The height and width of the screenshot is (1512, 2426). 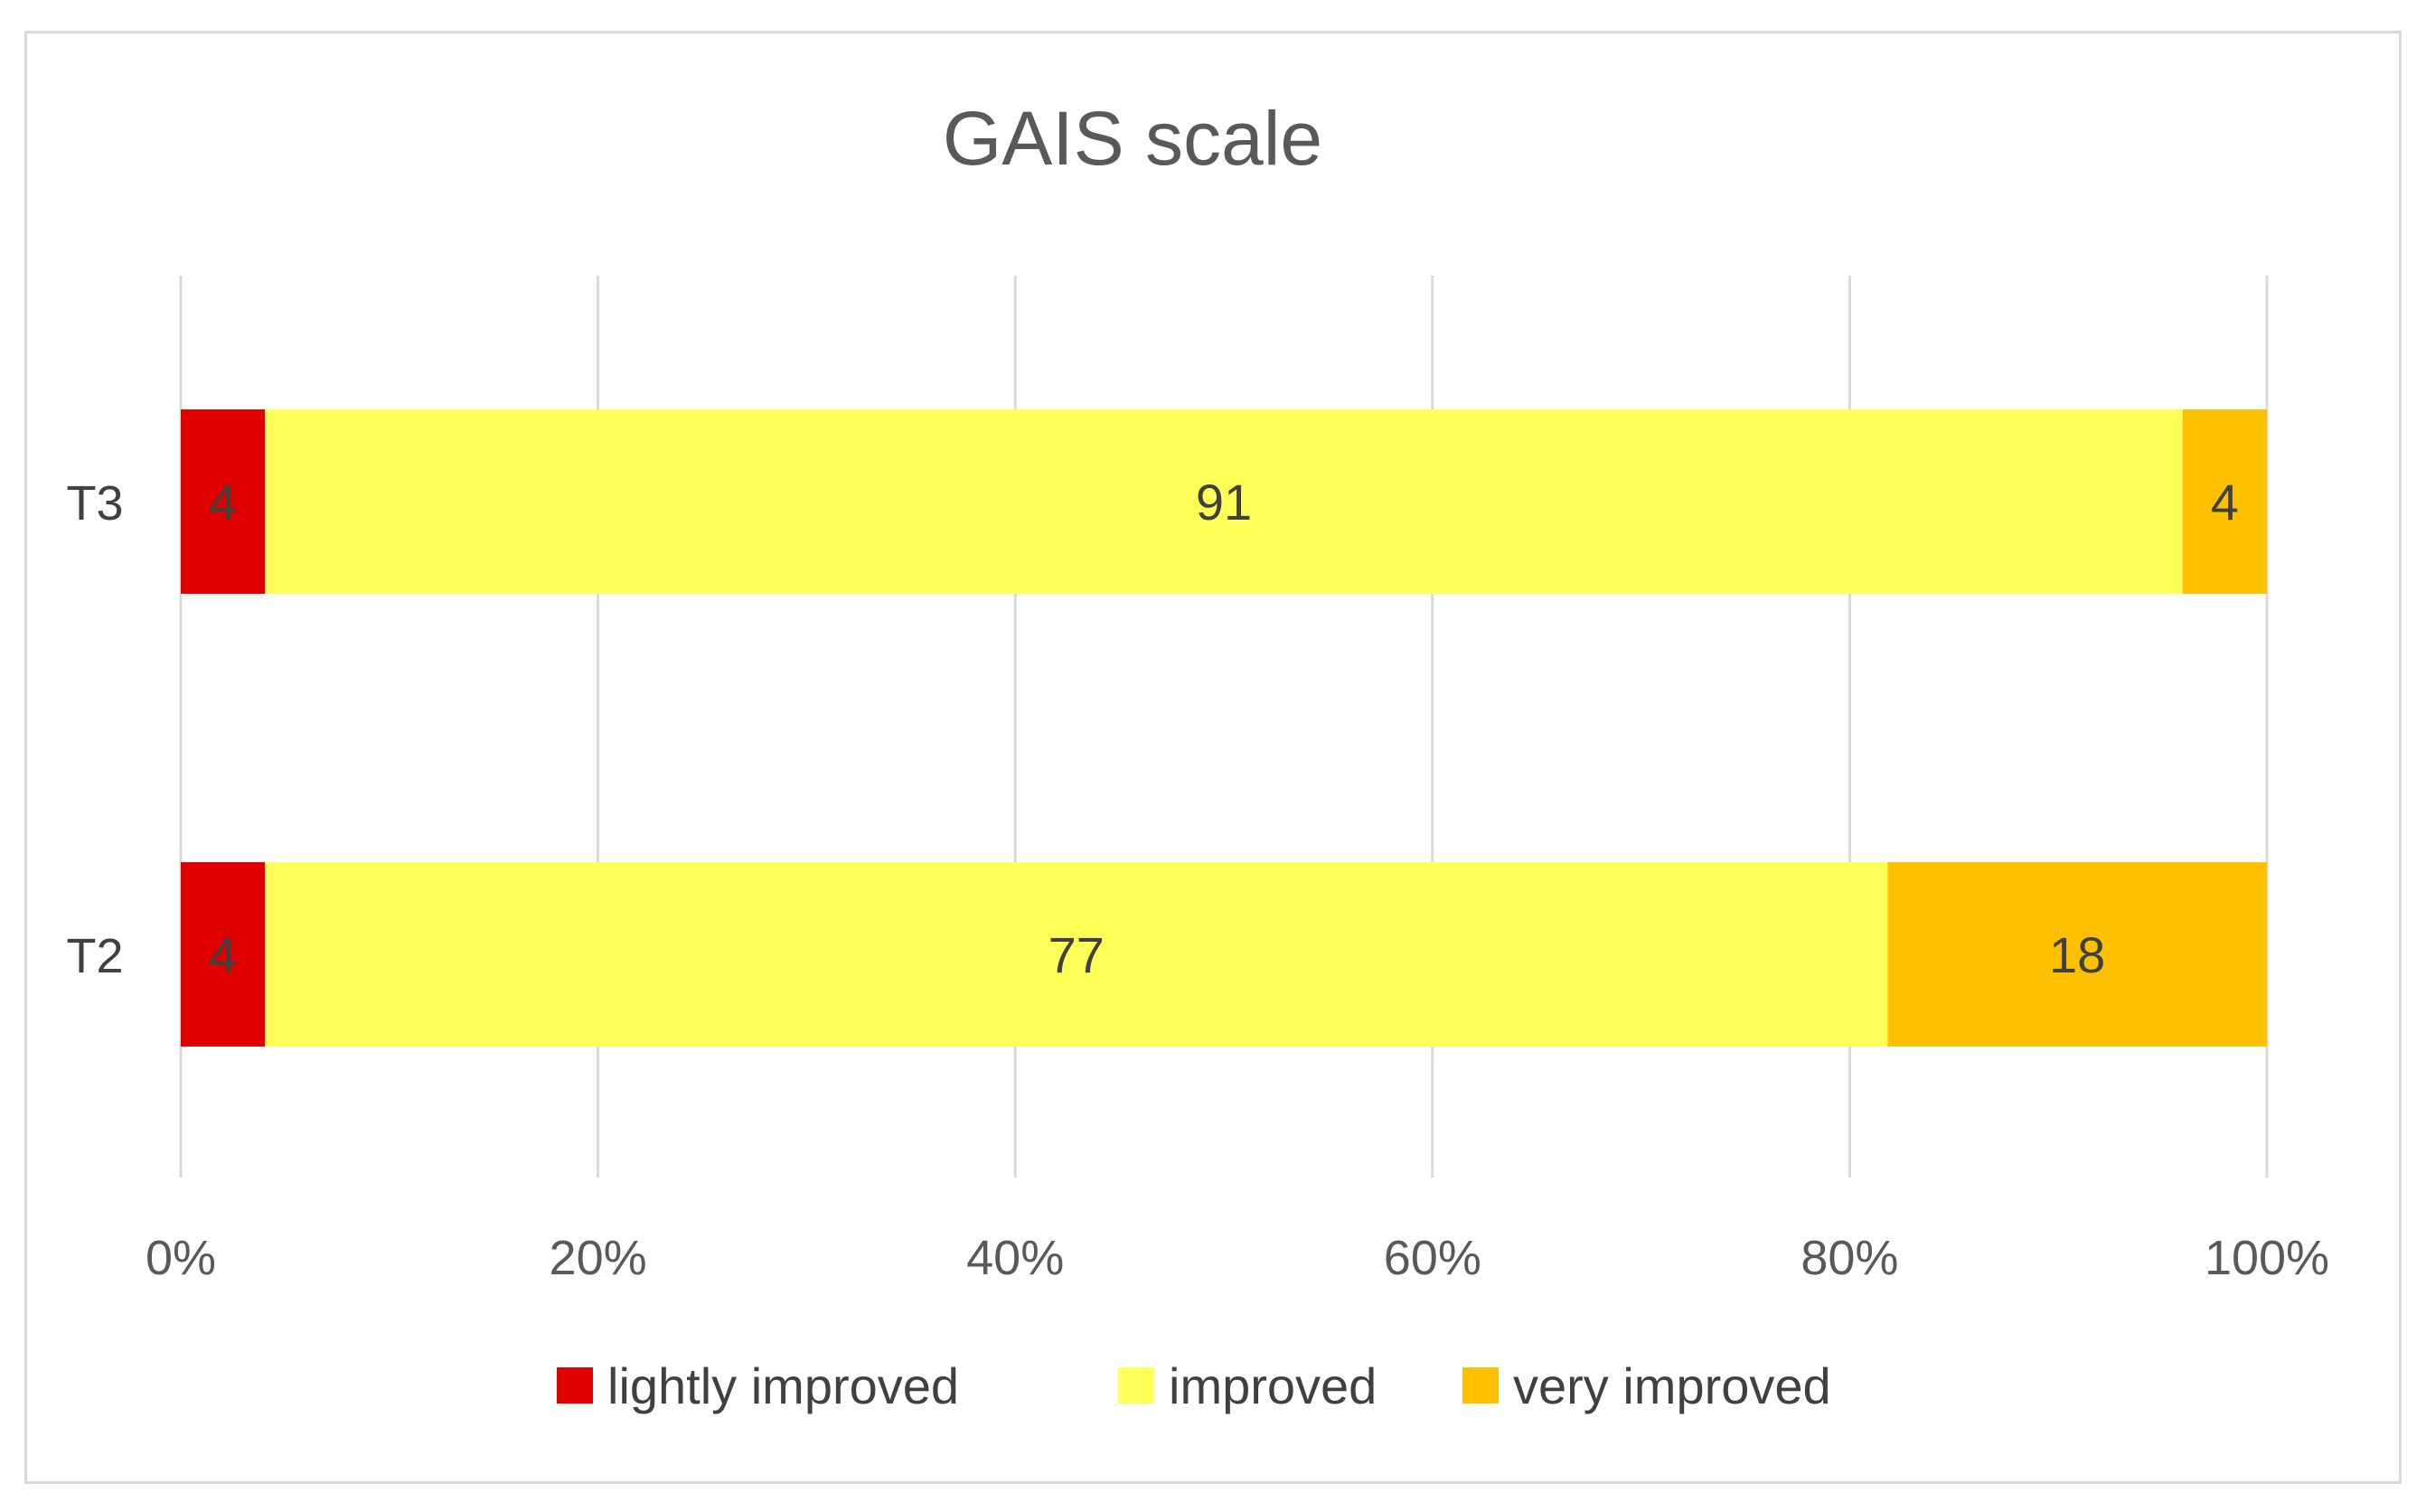 I want to click on category-label: T3, so click(x=94, y=503).